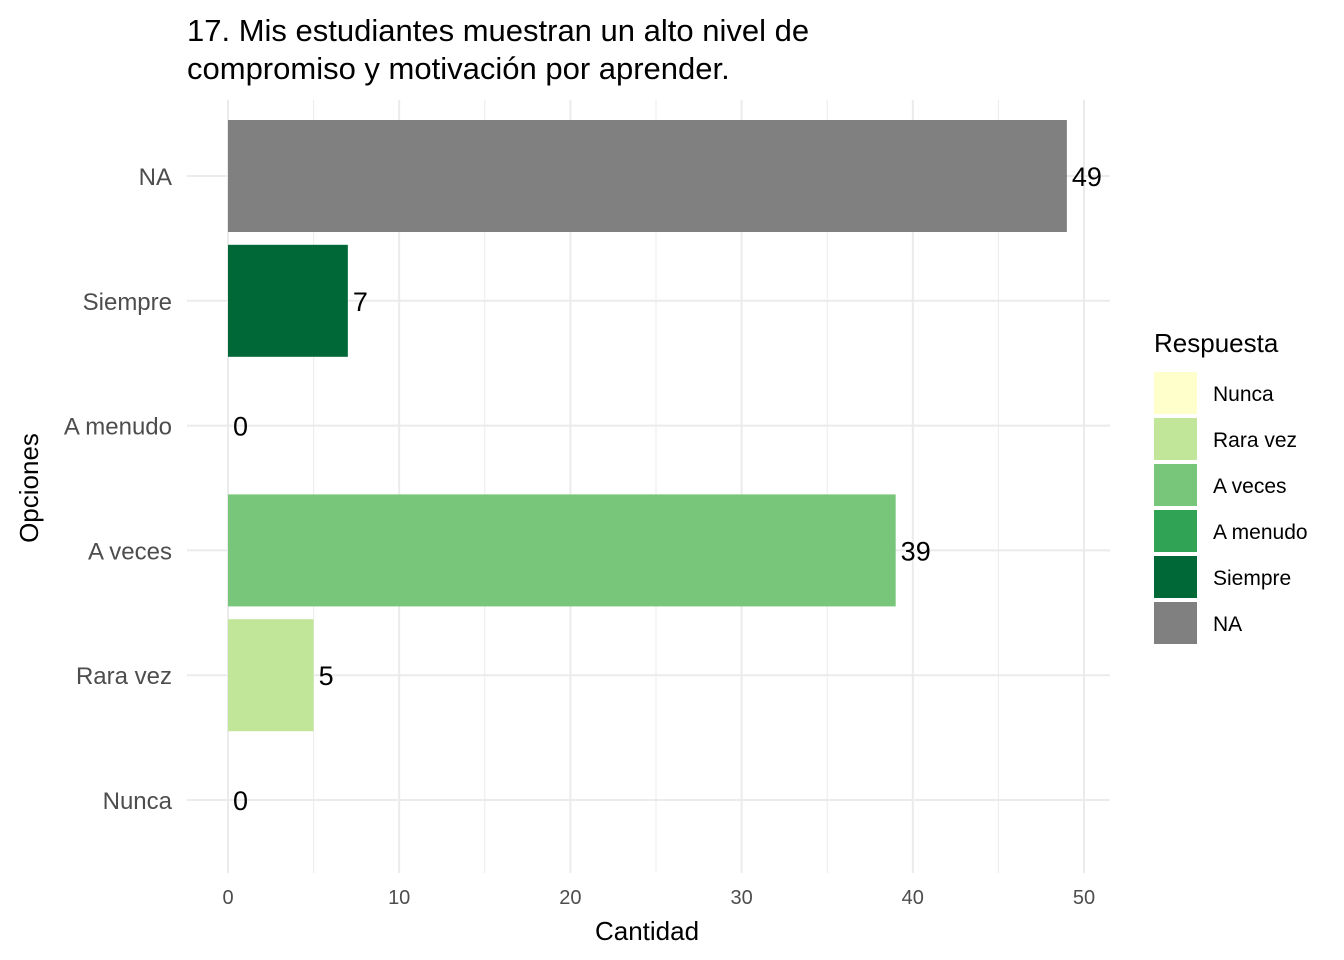  I want to click on bar-siempre, so click(288, 300).